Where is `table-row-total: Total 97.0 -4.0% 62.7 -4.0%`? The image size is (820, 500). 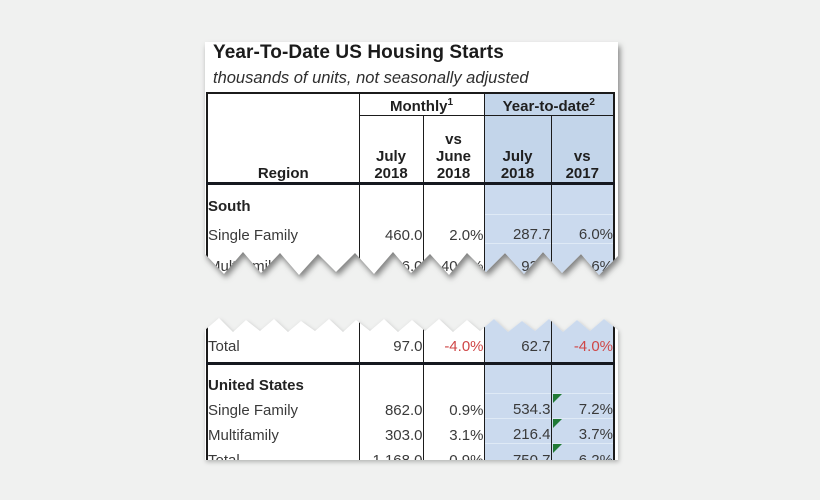 table-row-total: Total 97.0 -4.0% 62.7 -4.0% is located at coordinates (410, 341).